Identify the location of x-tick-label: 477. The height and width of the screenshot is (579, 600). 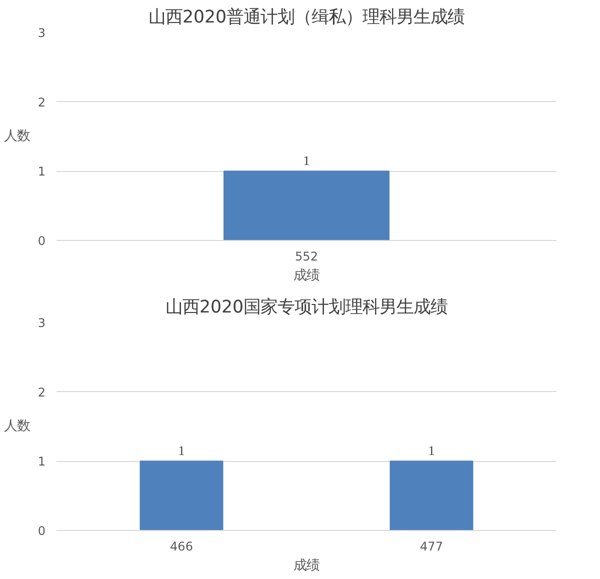
(431, 547).